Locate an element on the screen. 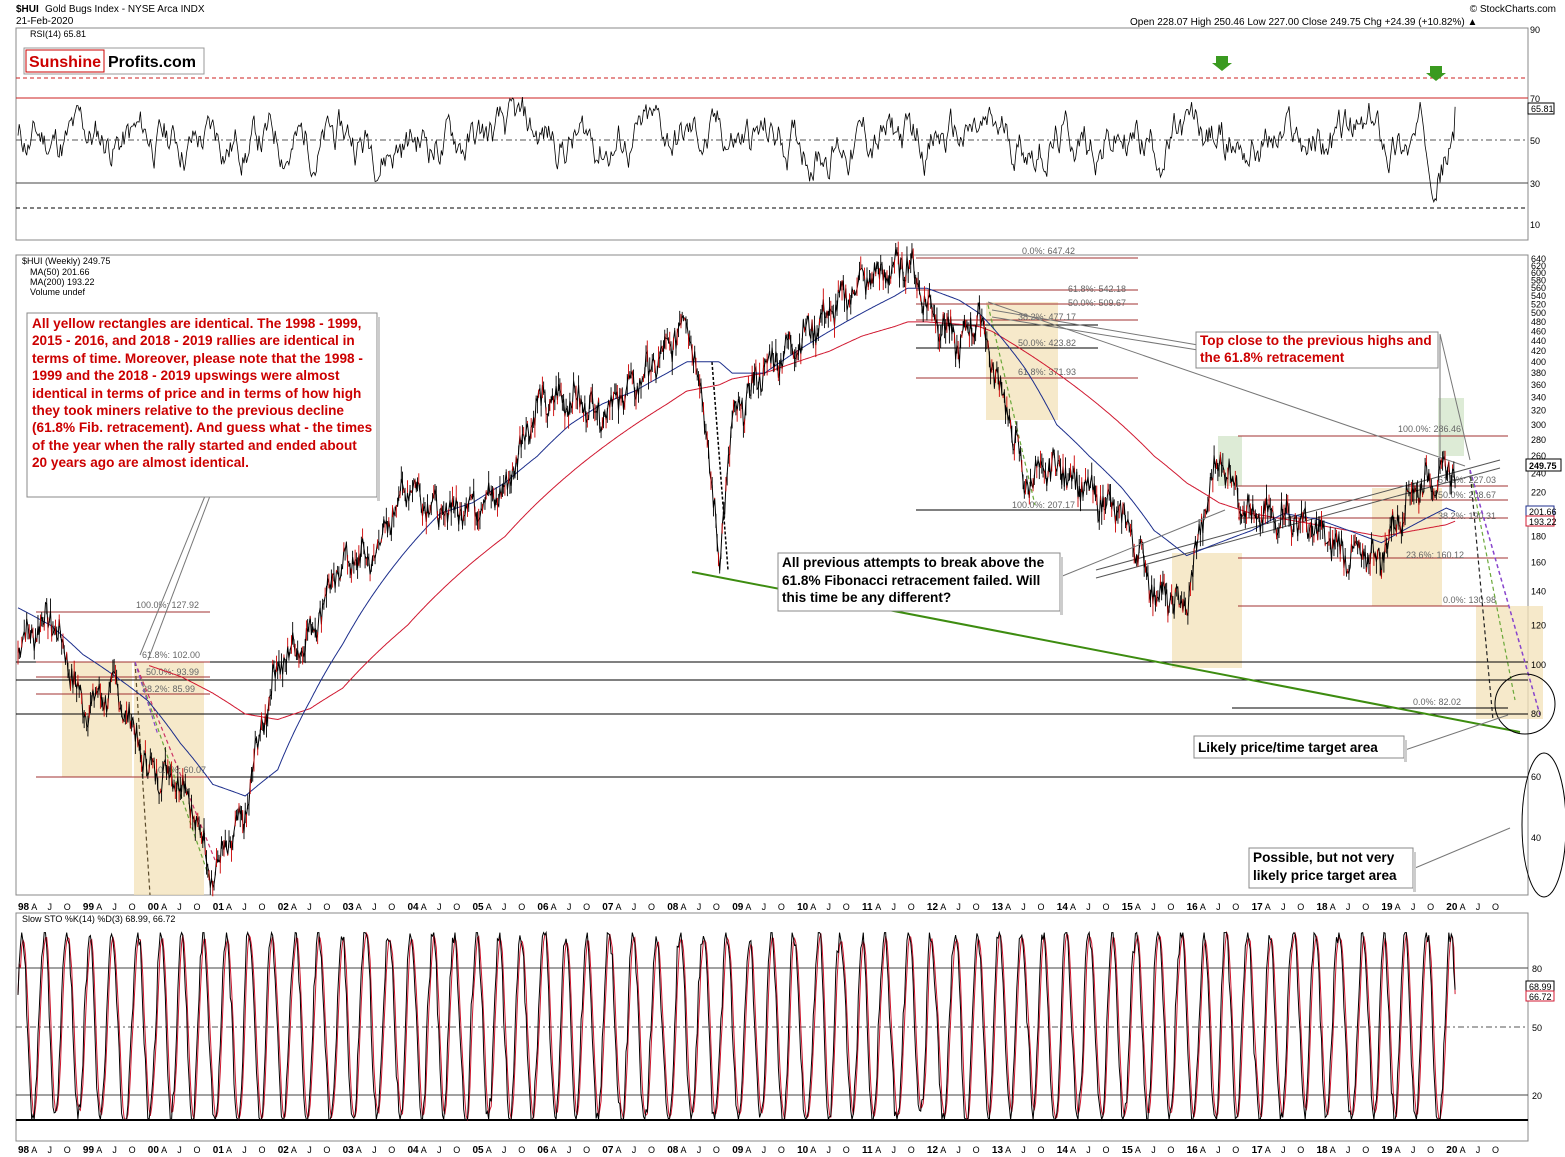 Image resolution: width=1565 pixels, height=1157 pixels. rsi-current-box is located at coordinates (1541, 108).